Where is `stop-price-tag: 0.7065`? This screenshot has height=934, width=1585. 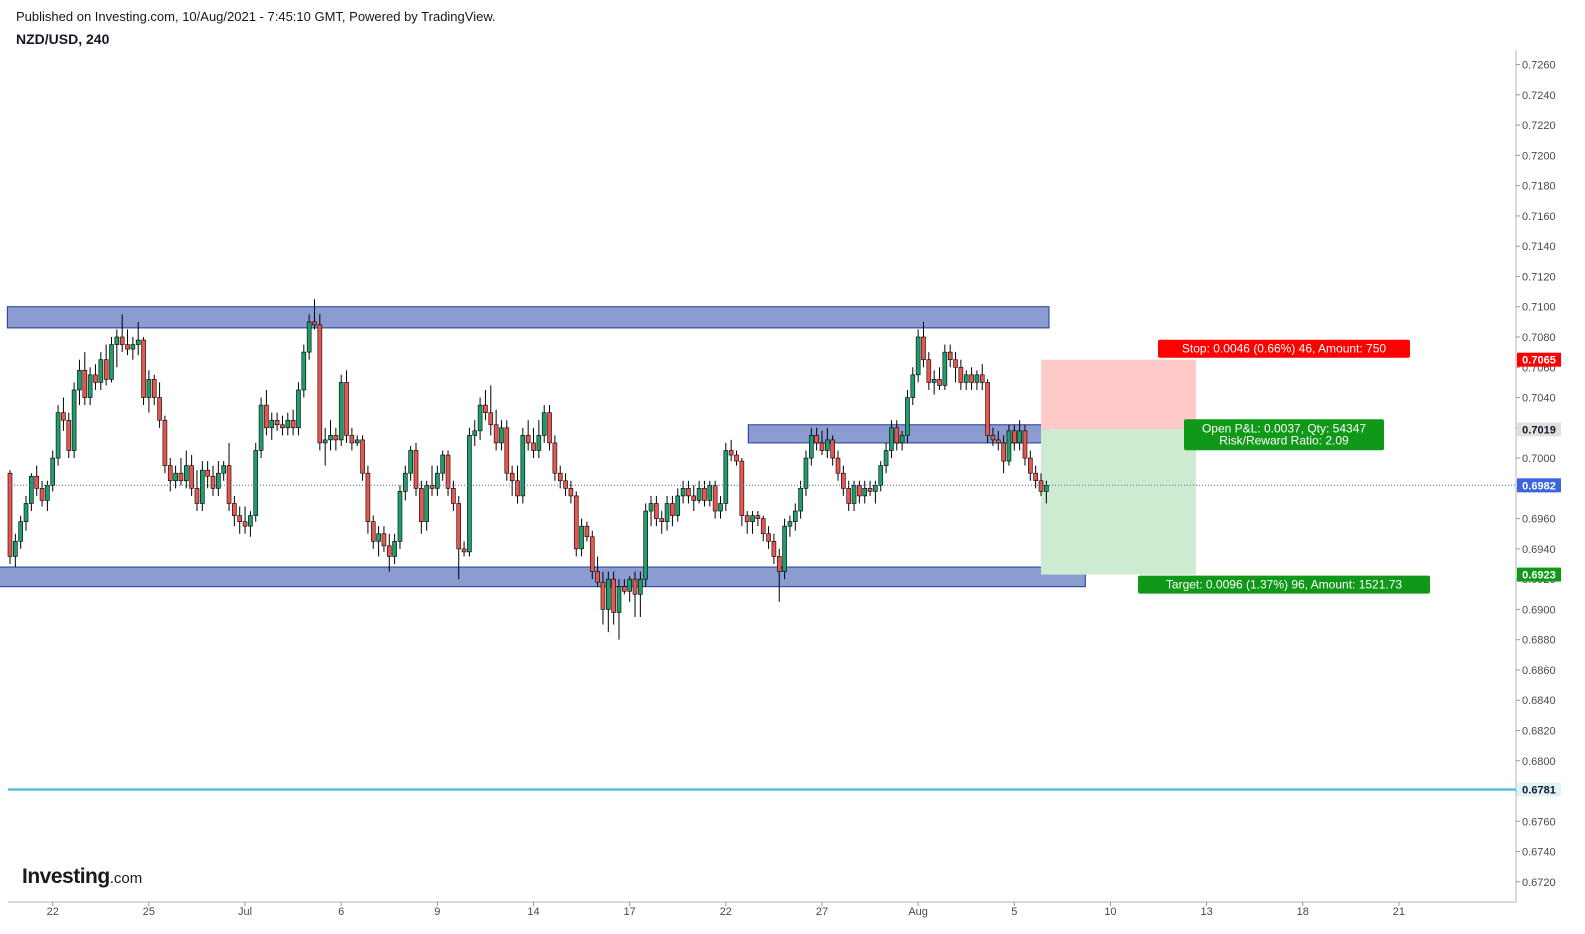
stop-price-tag: 0.7065 is located at coordinates (1539, 361).